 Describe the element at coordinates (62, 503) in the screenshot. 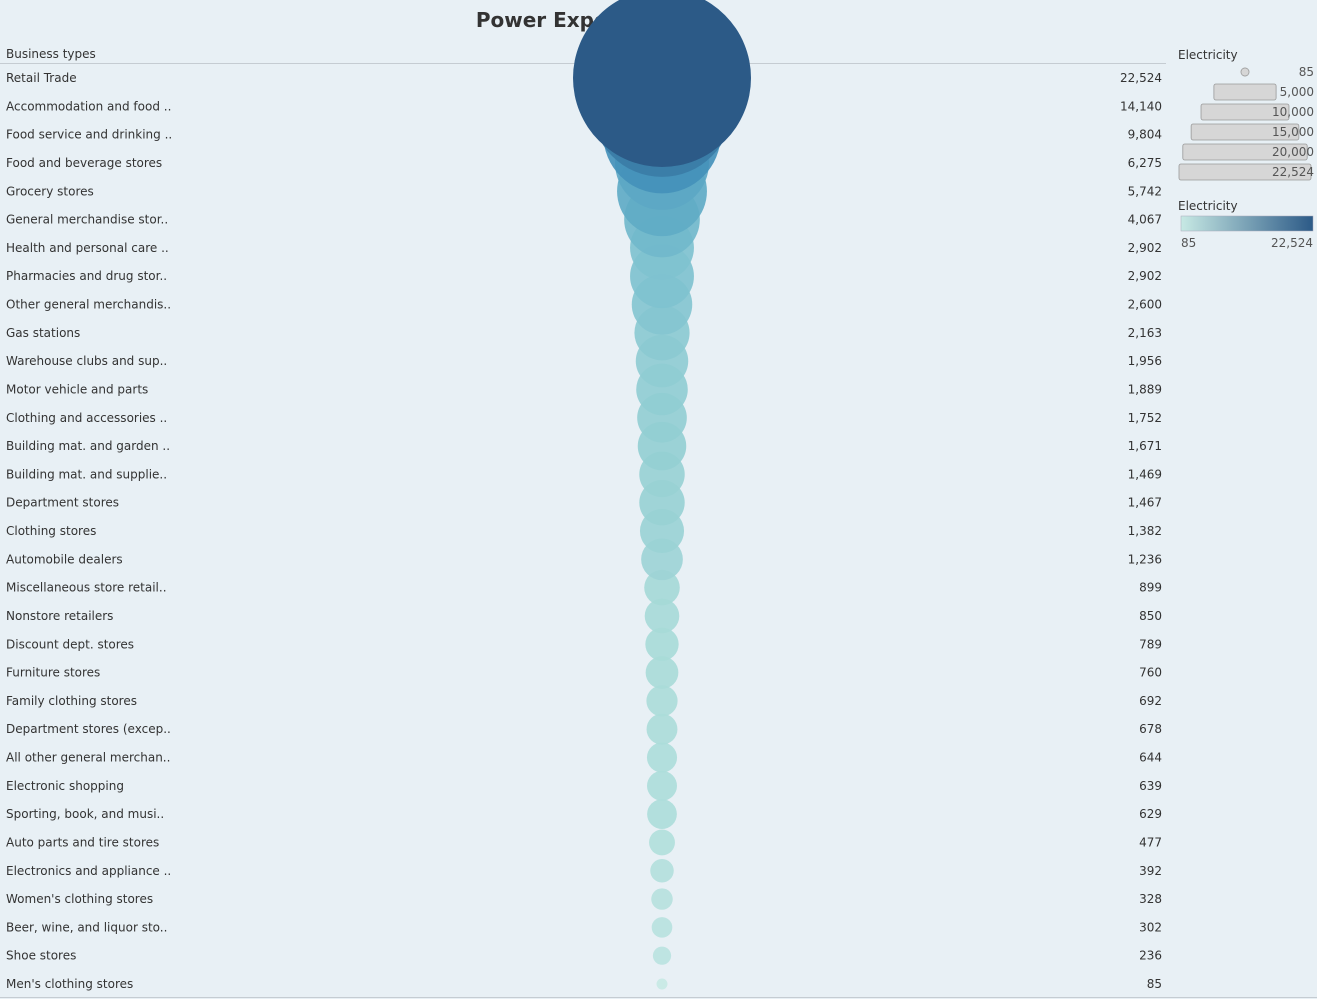

I see `category-label: Department stores` at that location.